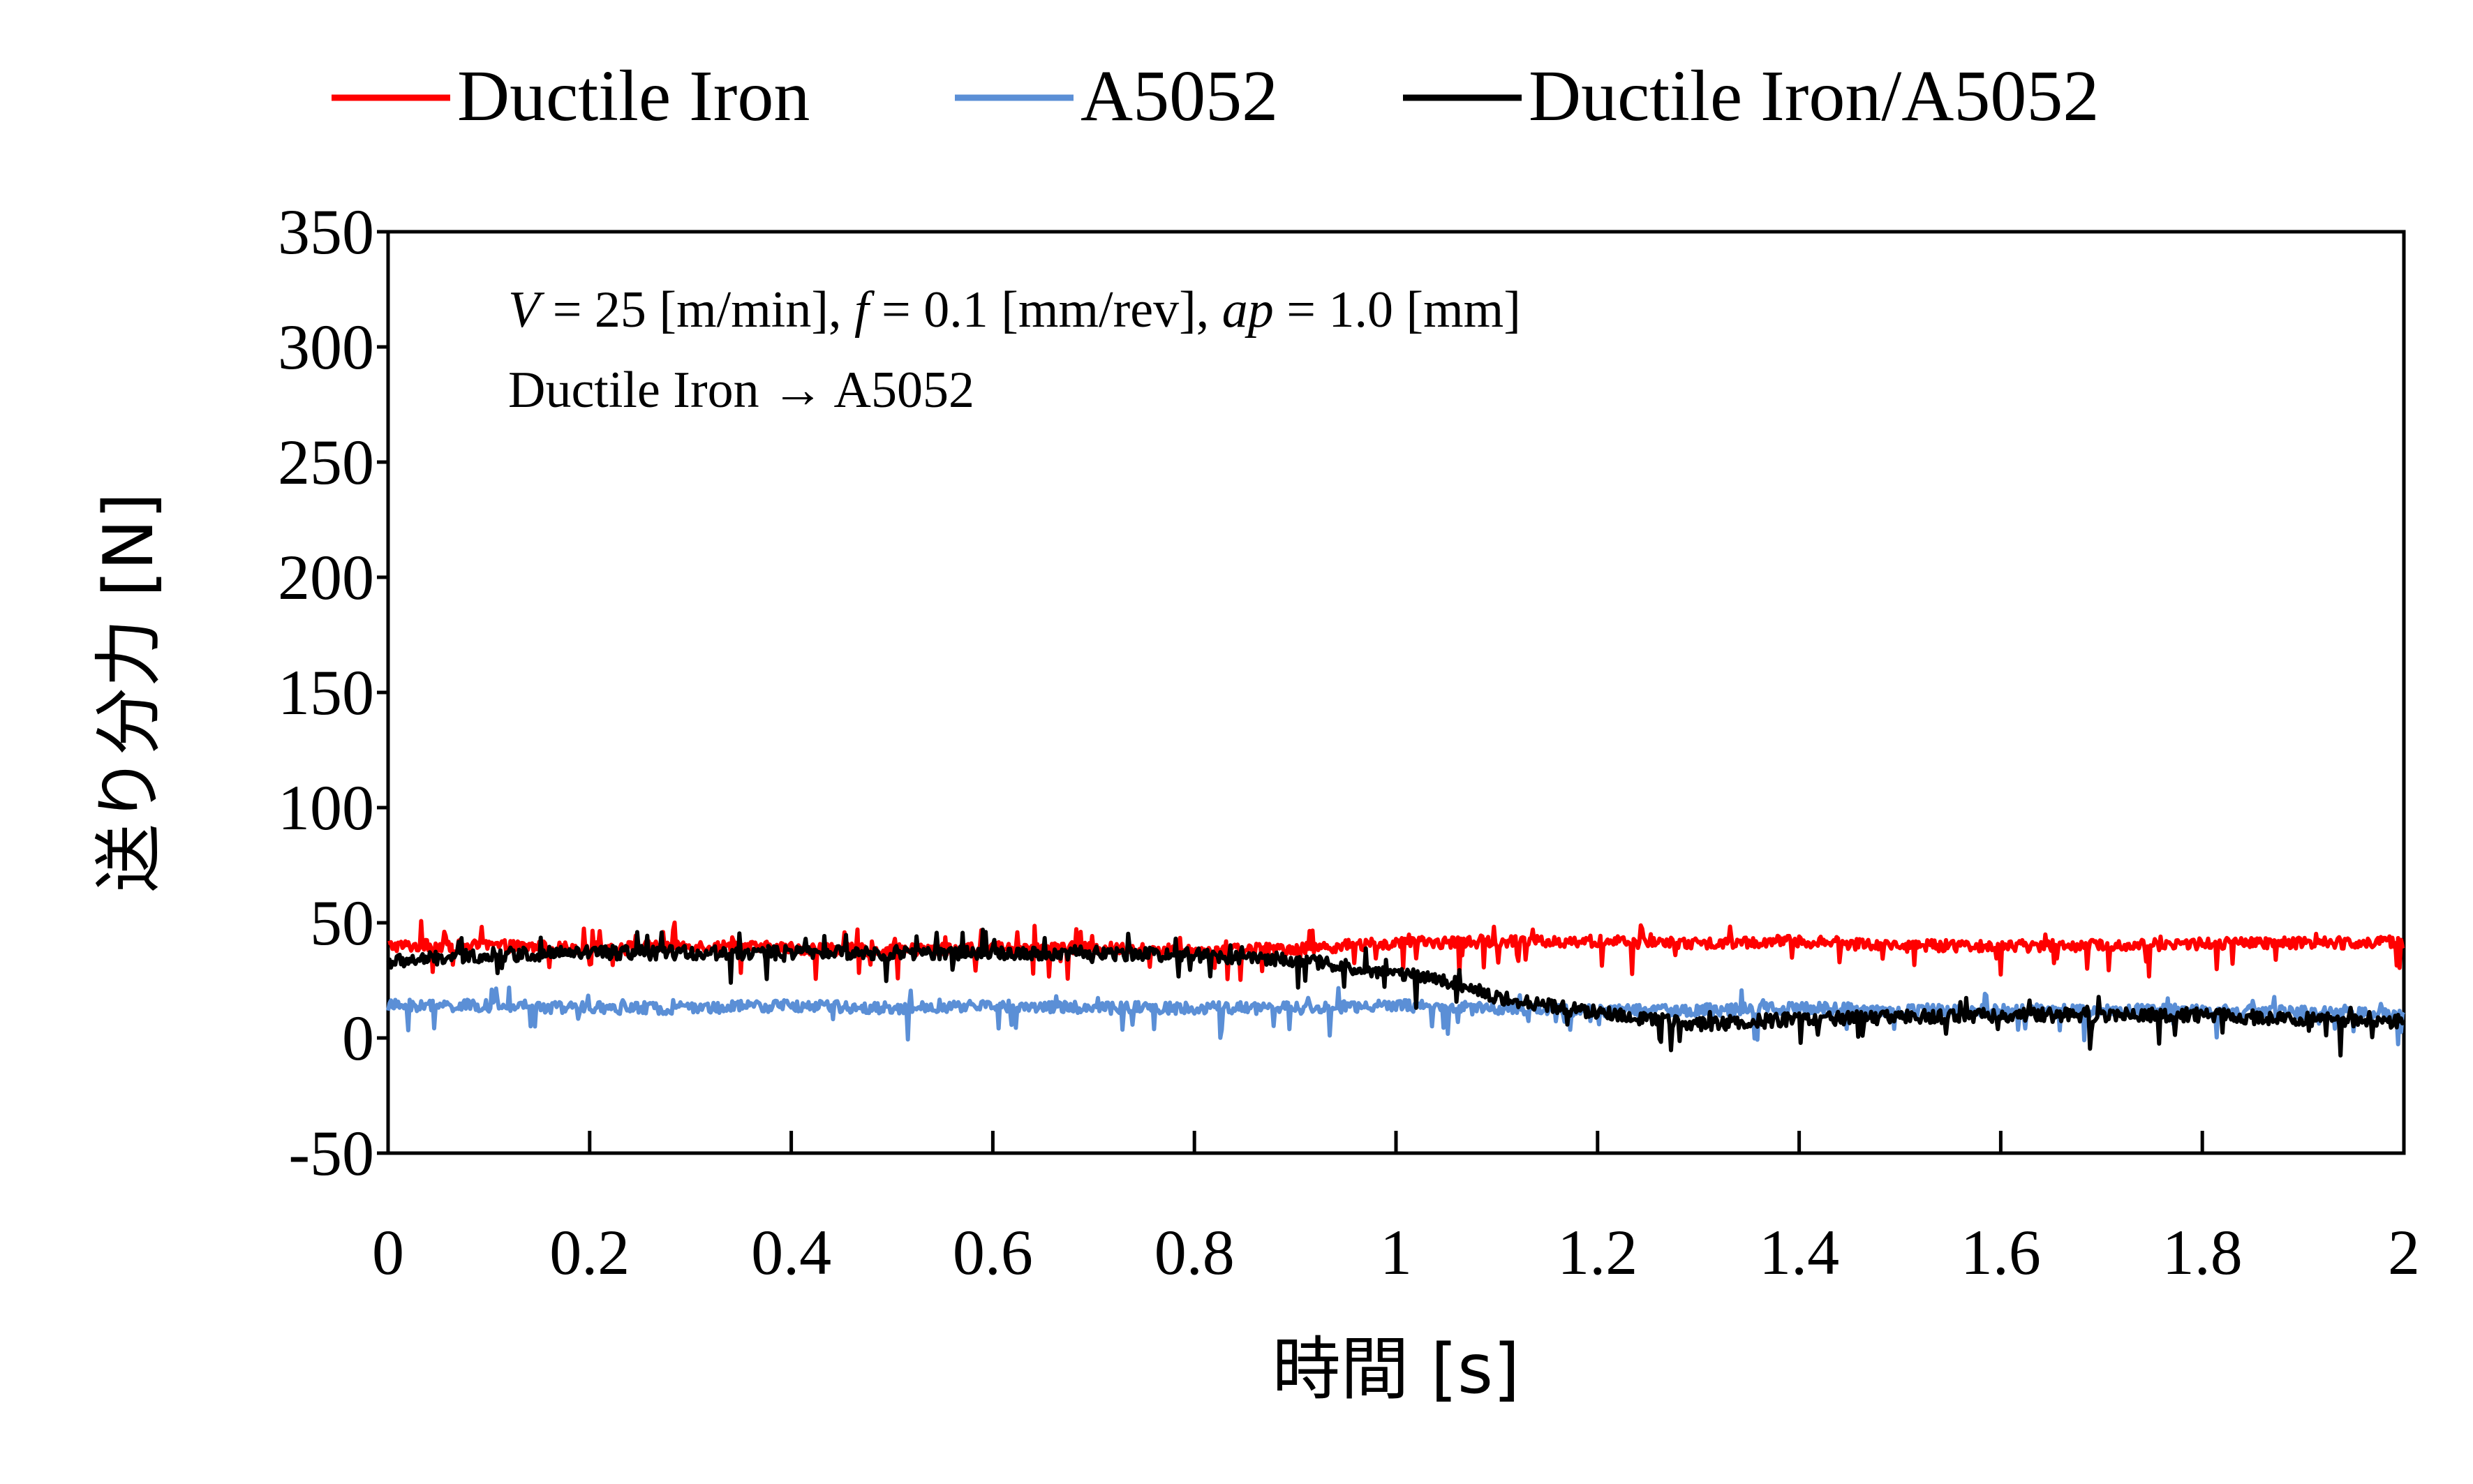 This screenshot has height=1484, width=2473. Describe the element at coordinates (1194, 1252) in the screenshot. I see `x-tick-label: 0.8` at that location.